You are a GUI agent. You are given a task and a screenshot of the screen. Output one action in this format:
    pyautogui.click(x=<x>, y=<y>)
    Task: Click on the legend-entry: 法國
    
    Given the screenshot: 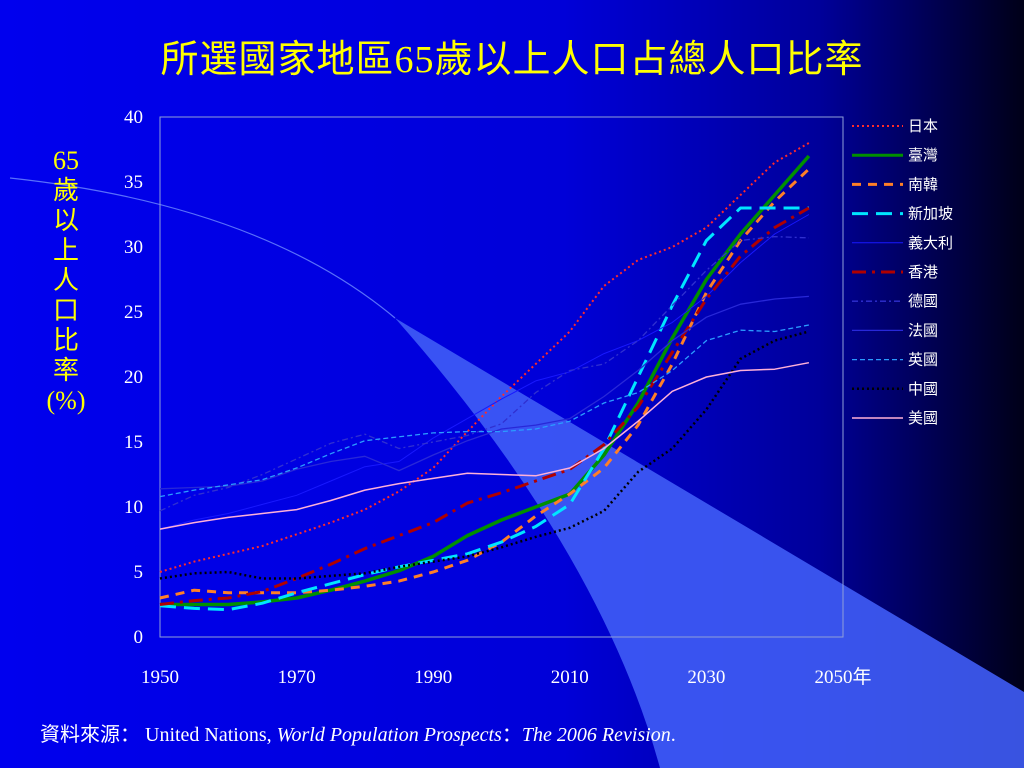 What is the action you would take?
    pyautogui.click(x=923, y=330)
    